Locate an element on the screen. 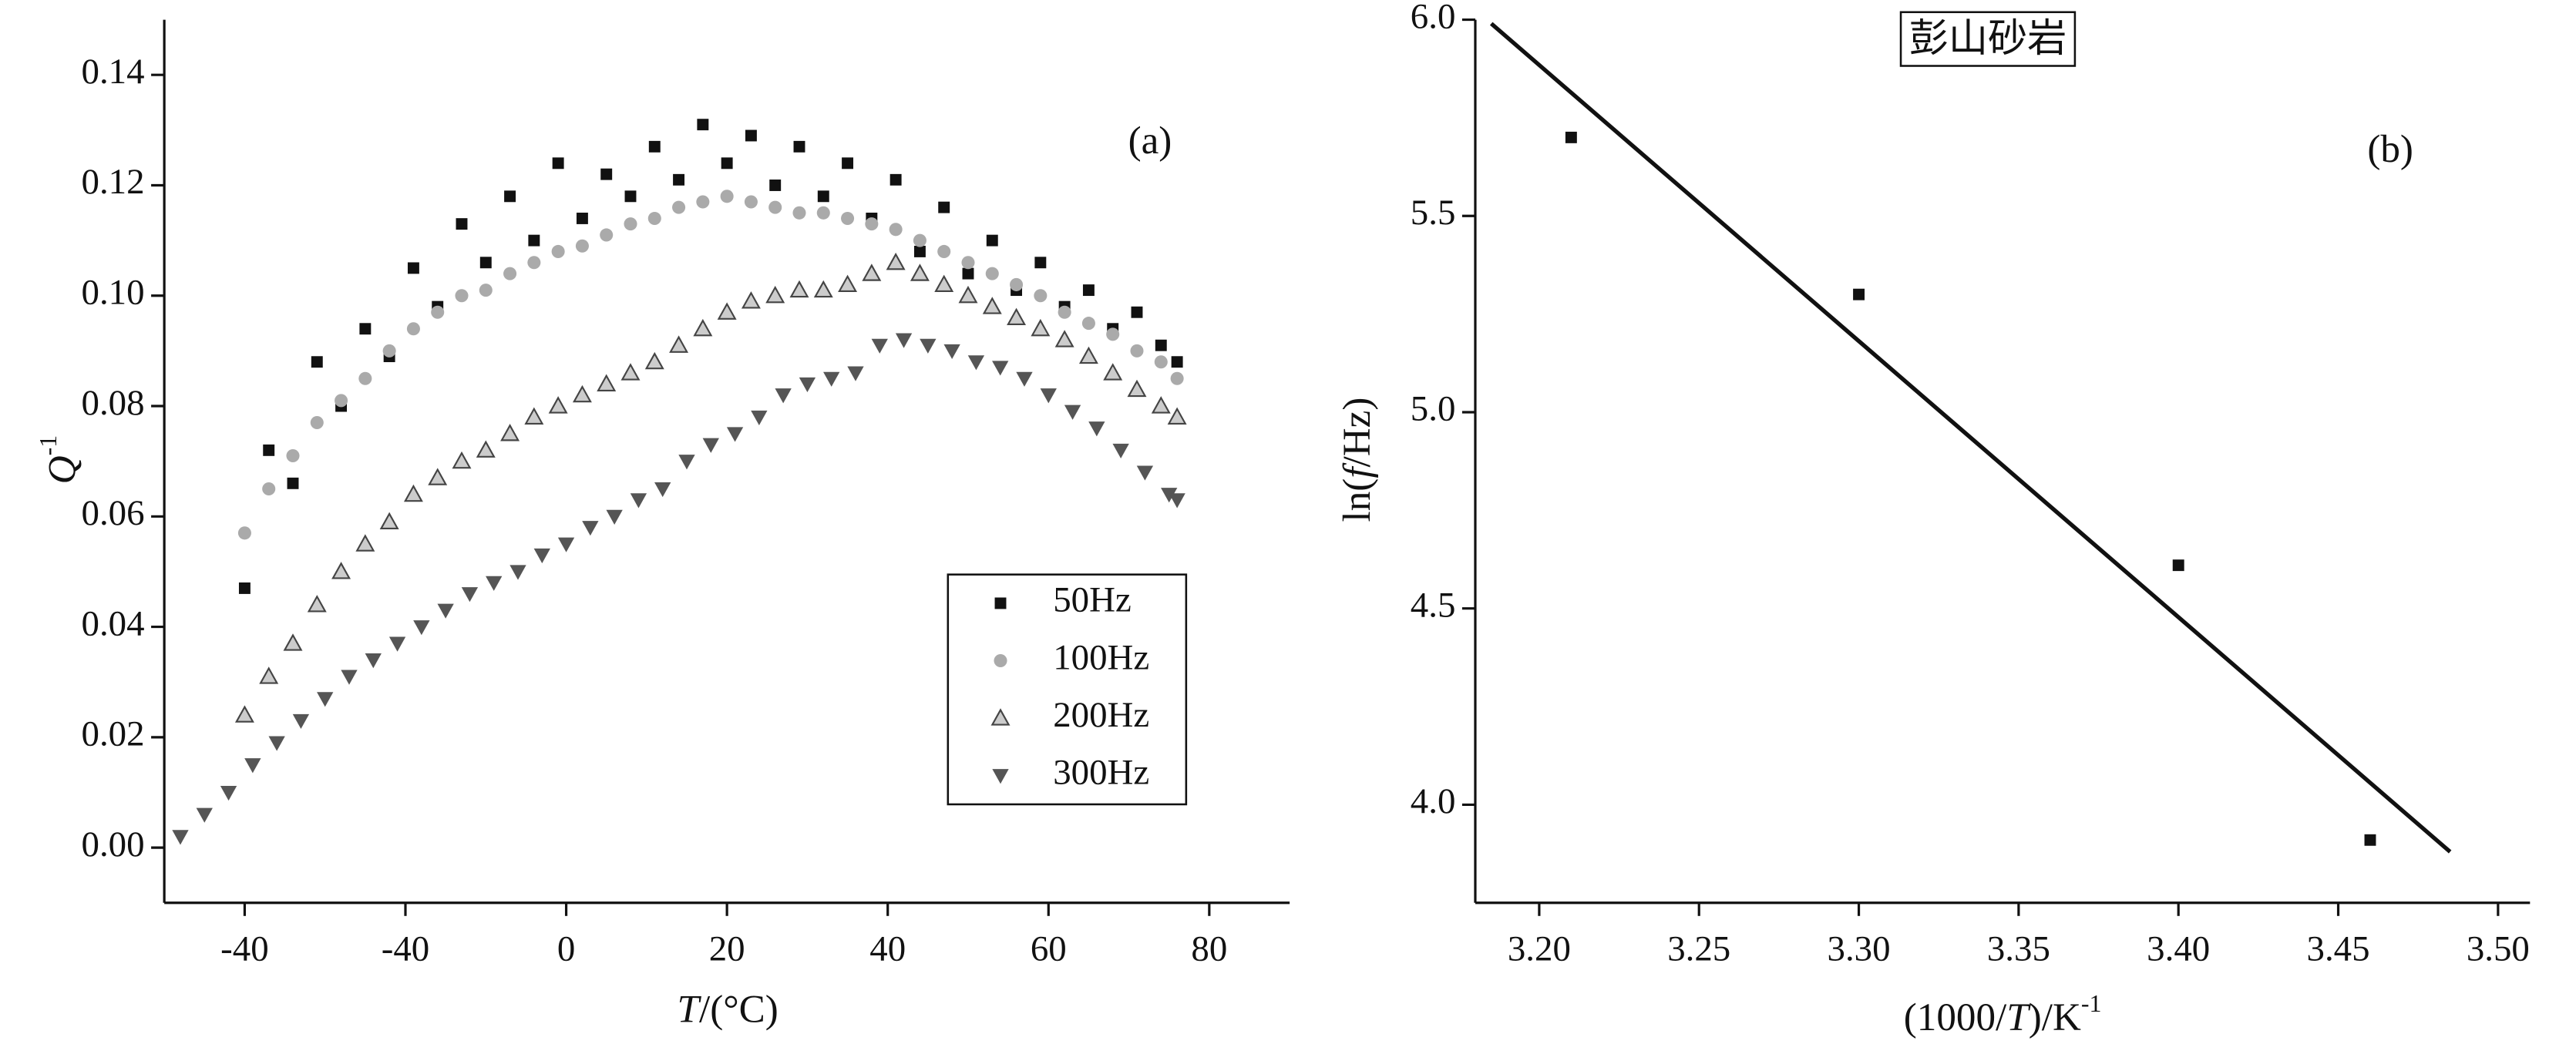 This screenshot has height=1044, width=2576. y-axis-label: Q-1 is located at coordinates (59, 460).